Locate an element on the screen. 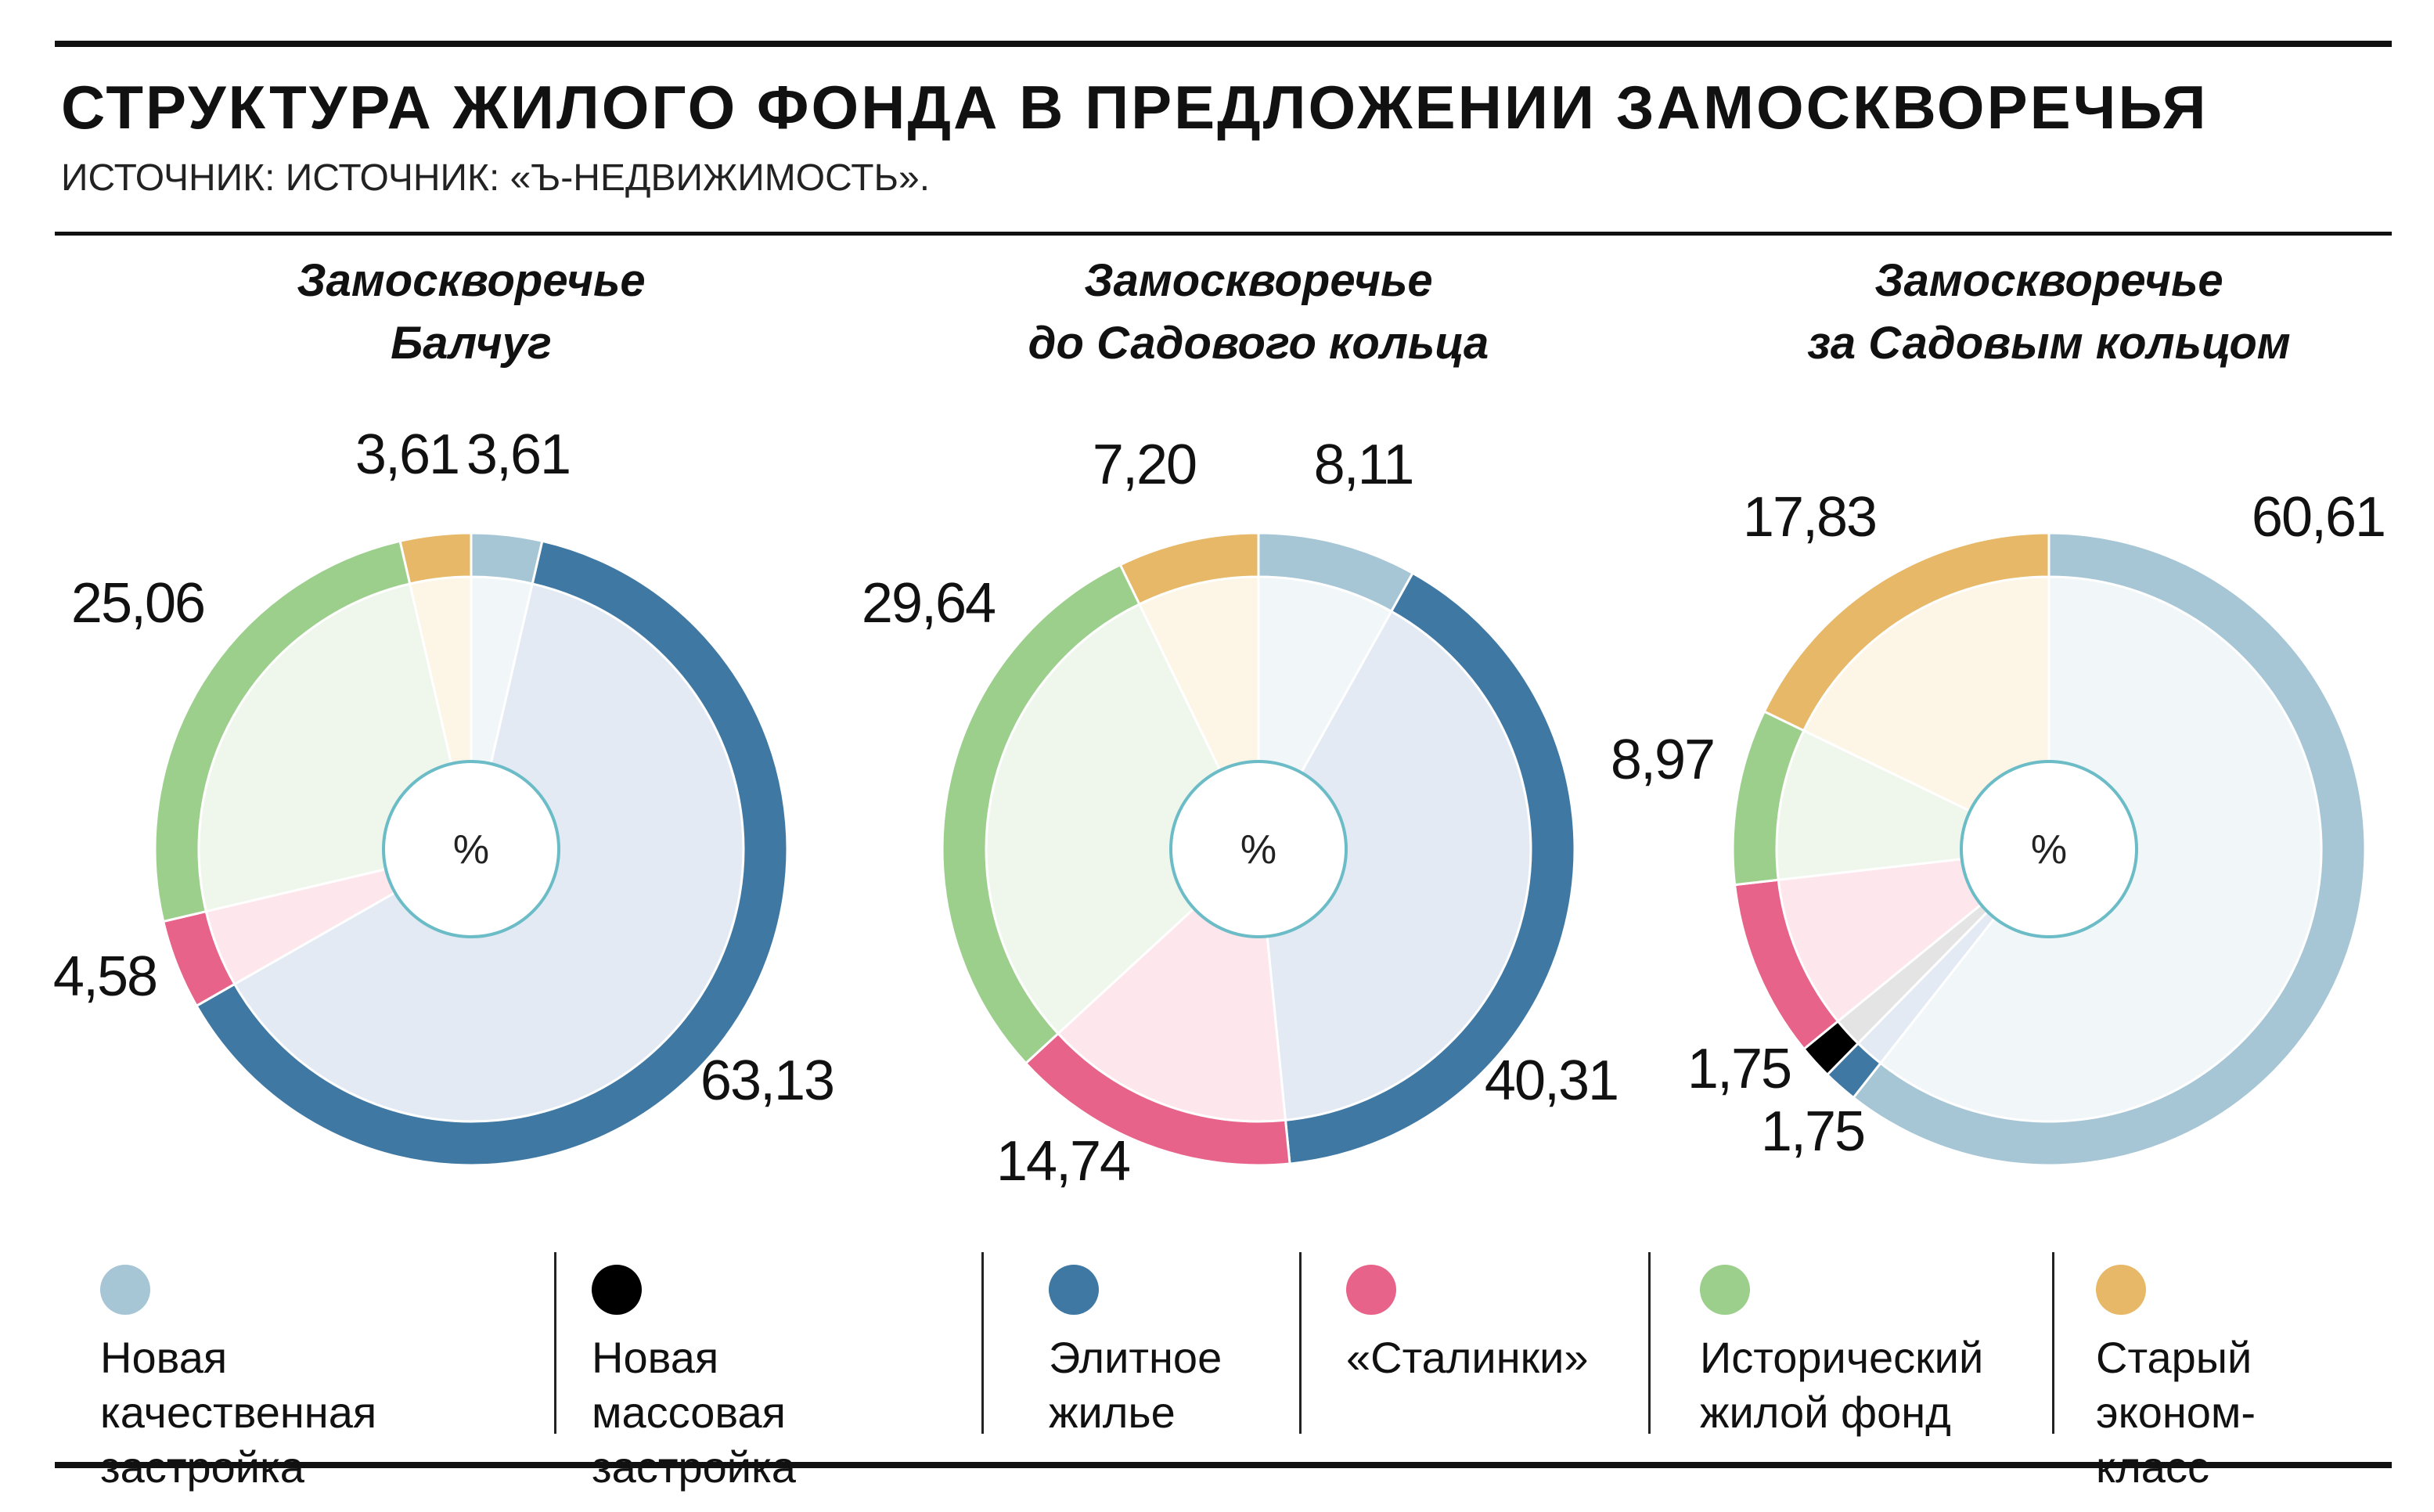 Image resolution: width=2434 pixels, height=1512 pixels. chart-title-line: Балчуг is located at coordinates (471, 343).